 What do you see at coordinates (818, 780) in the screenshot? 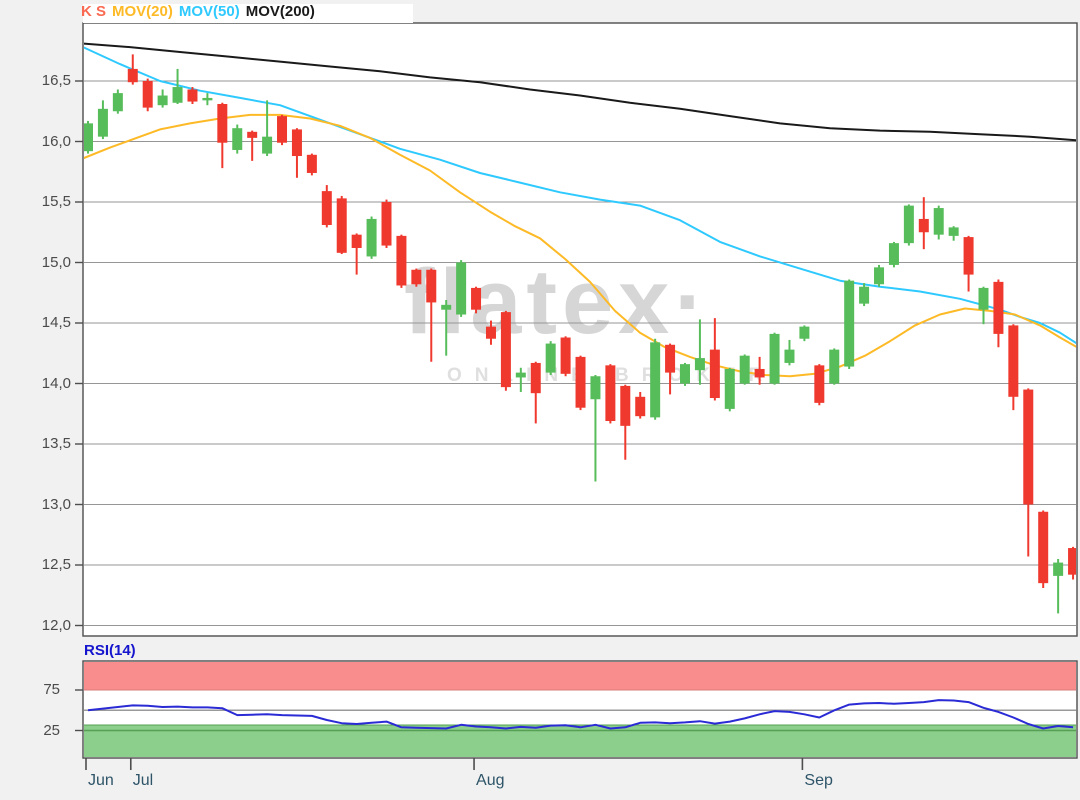
I see `month-label: Sep` at bounding box center [818, 780].